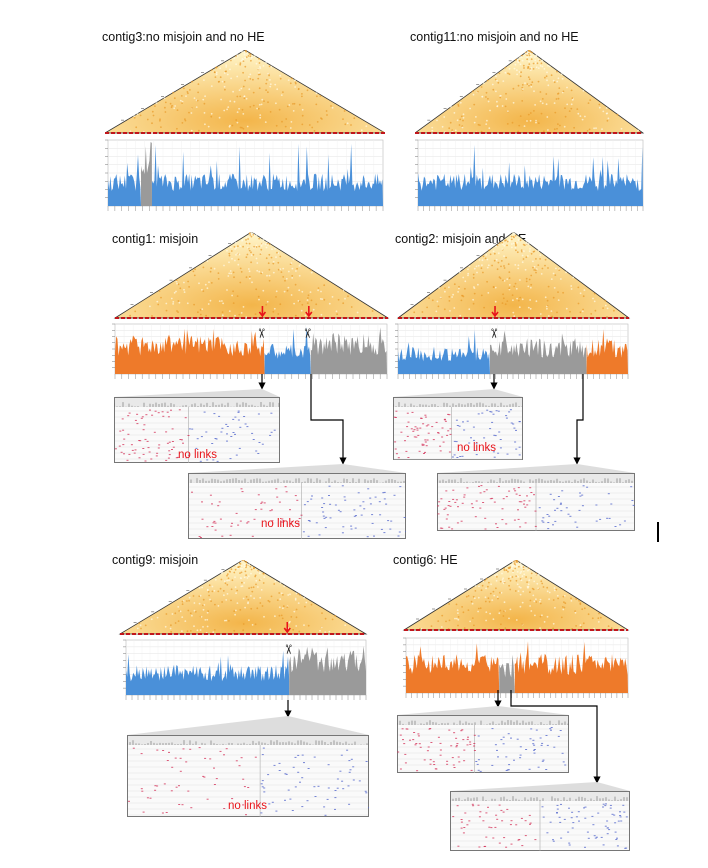  Describe the element at coordinates (243, 634) in the screenshot. I see `contig9-panel: ✂` at that location.